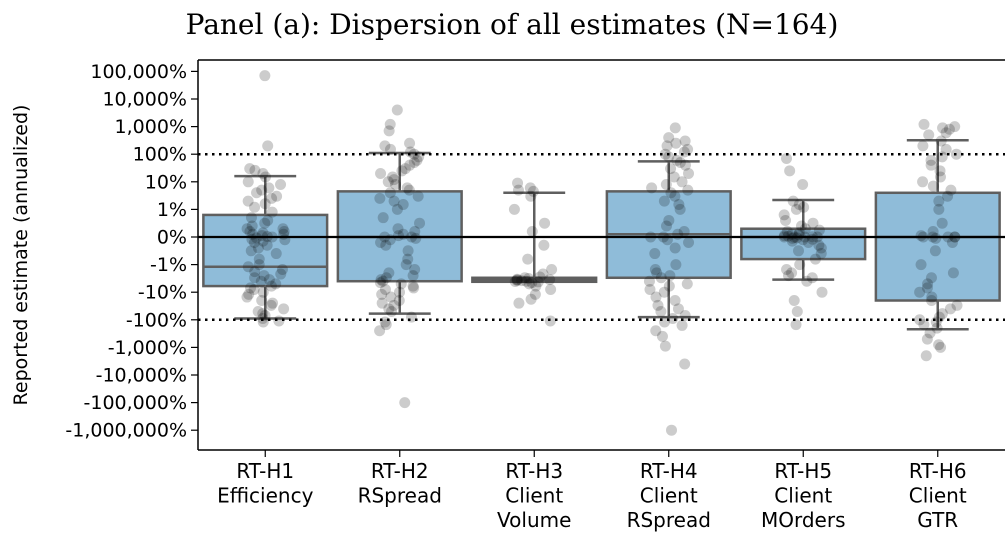  I want to click on x-category-label: RT-H1 Efficiency, so click(265, 483).